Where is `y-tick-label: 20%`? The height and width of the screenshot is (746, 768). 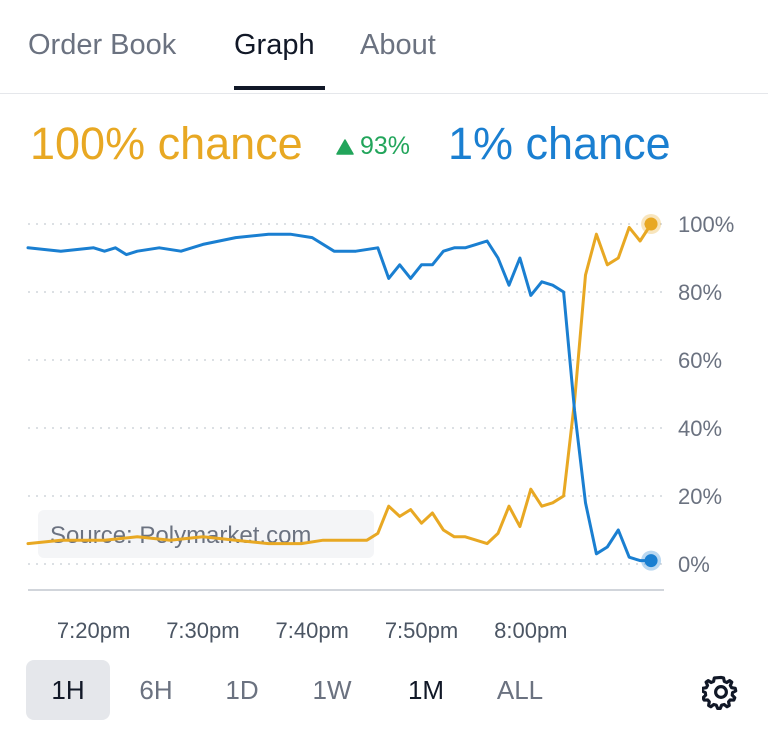 y-tick-label: 20% is located at coordinates (700, 496).